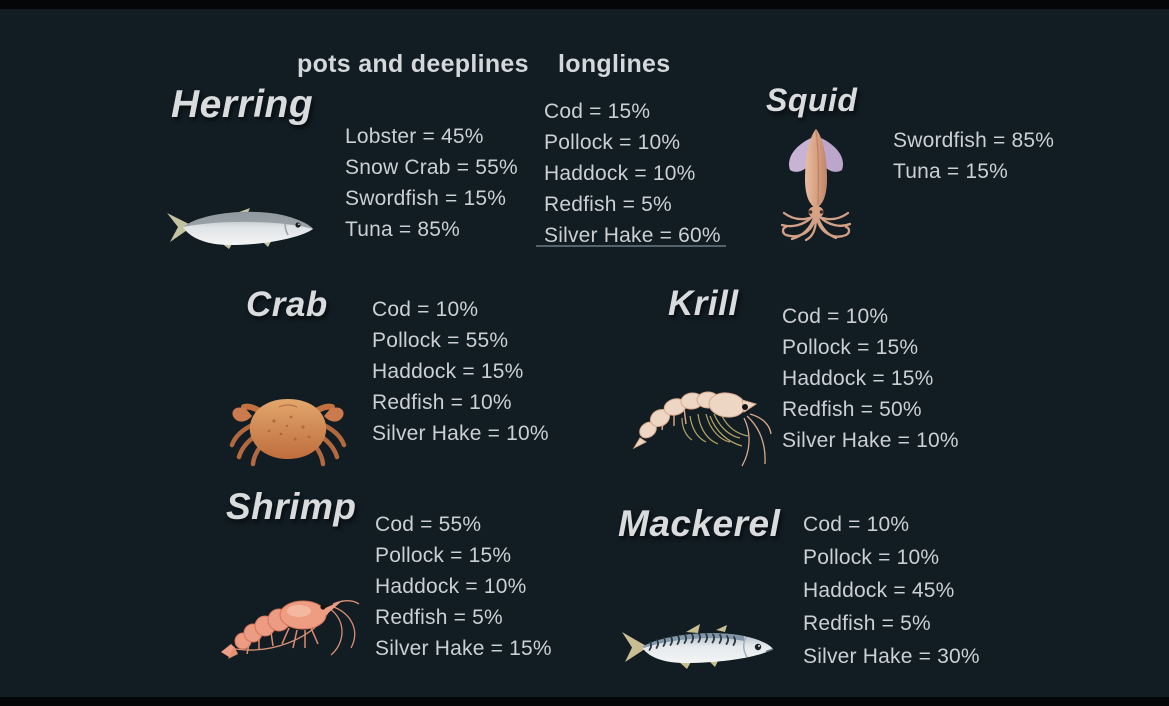 The height and width of the screenshot is (706, 1169). I want to click on herring-title: Herring, so click(242, 104).